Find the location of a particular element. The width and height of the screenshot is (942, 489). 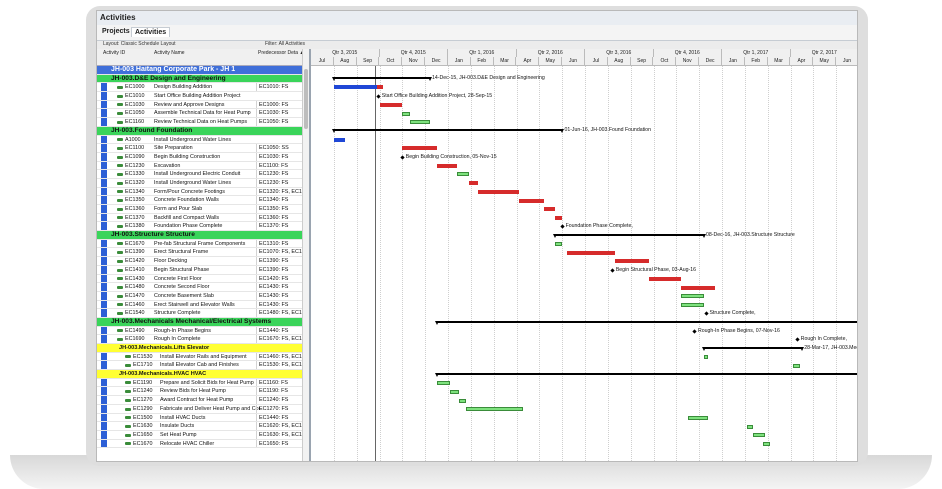

wbs-row: JH-003.Mechanicals.HVAC HVAC is located at coordinates (203, 374).